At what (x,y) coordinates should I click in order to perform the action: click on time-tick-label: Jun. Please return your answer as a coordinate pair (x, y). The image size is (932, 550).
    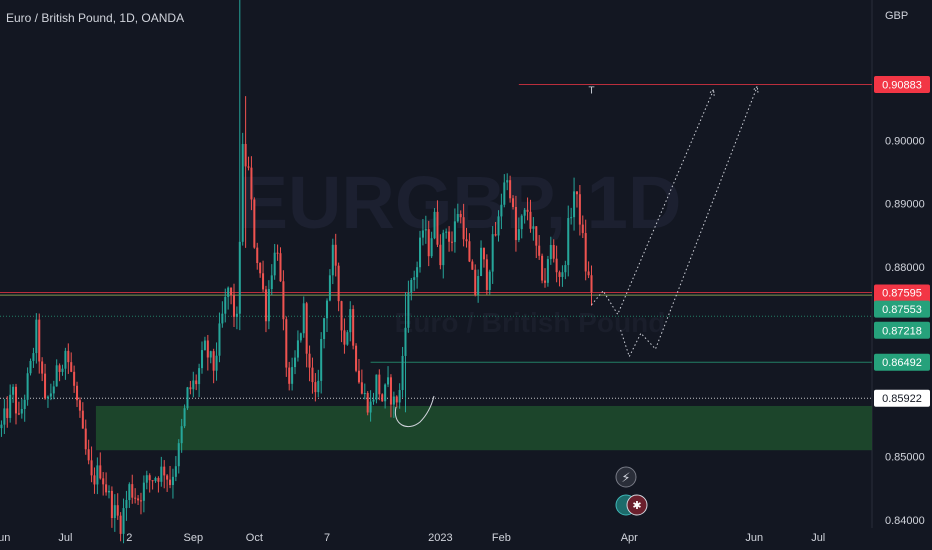
    Looking at the image, I should click on (5, 538).